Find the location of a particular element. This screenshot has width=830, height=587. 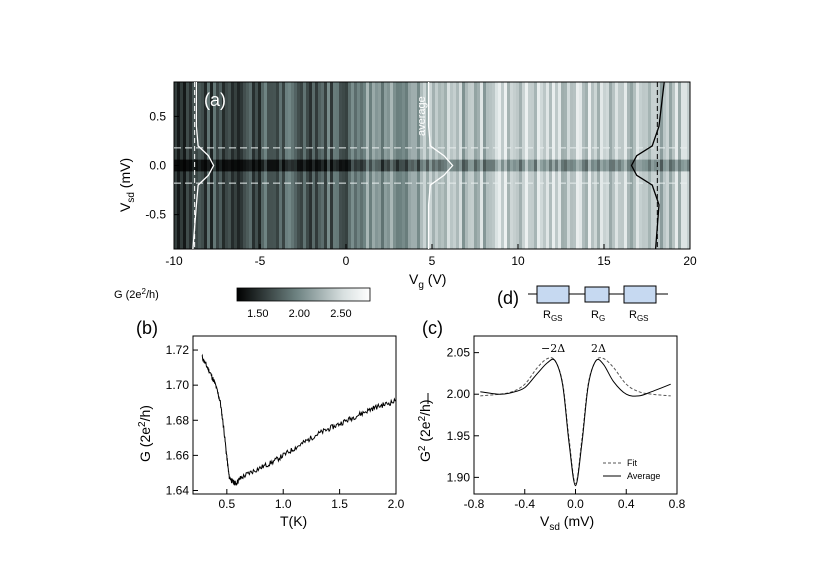

y-axis-a: -0.5 0.0 0.5 is located at coordinates (162, 165).